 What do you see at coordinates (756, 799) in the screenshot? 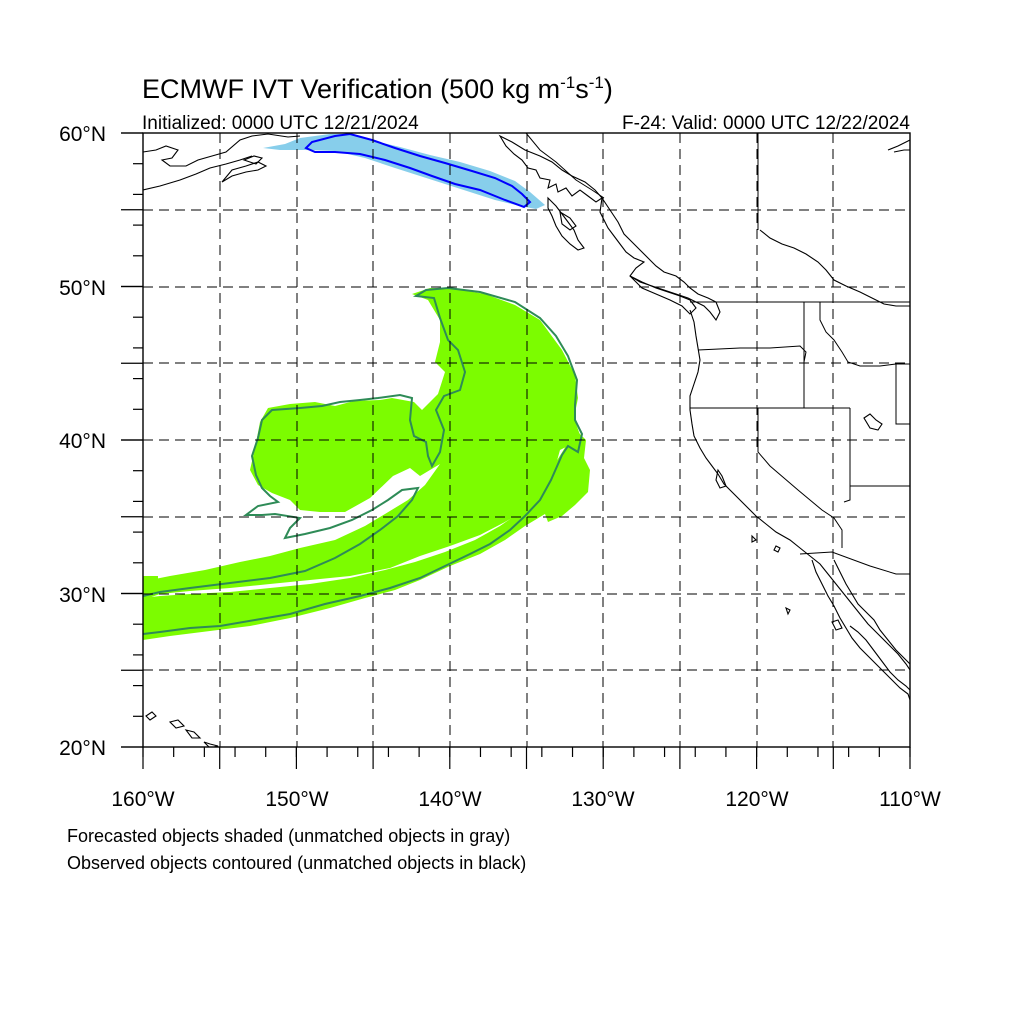
I see `lon-label-120w: 120°W` at bounding box center [756, 799].